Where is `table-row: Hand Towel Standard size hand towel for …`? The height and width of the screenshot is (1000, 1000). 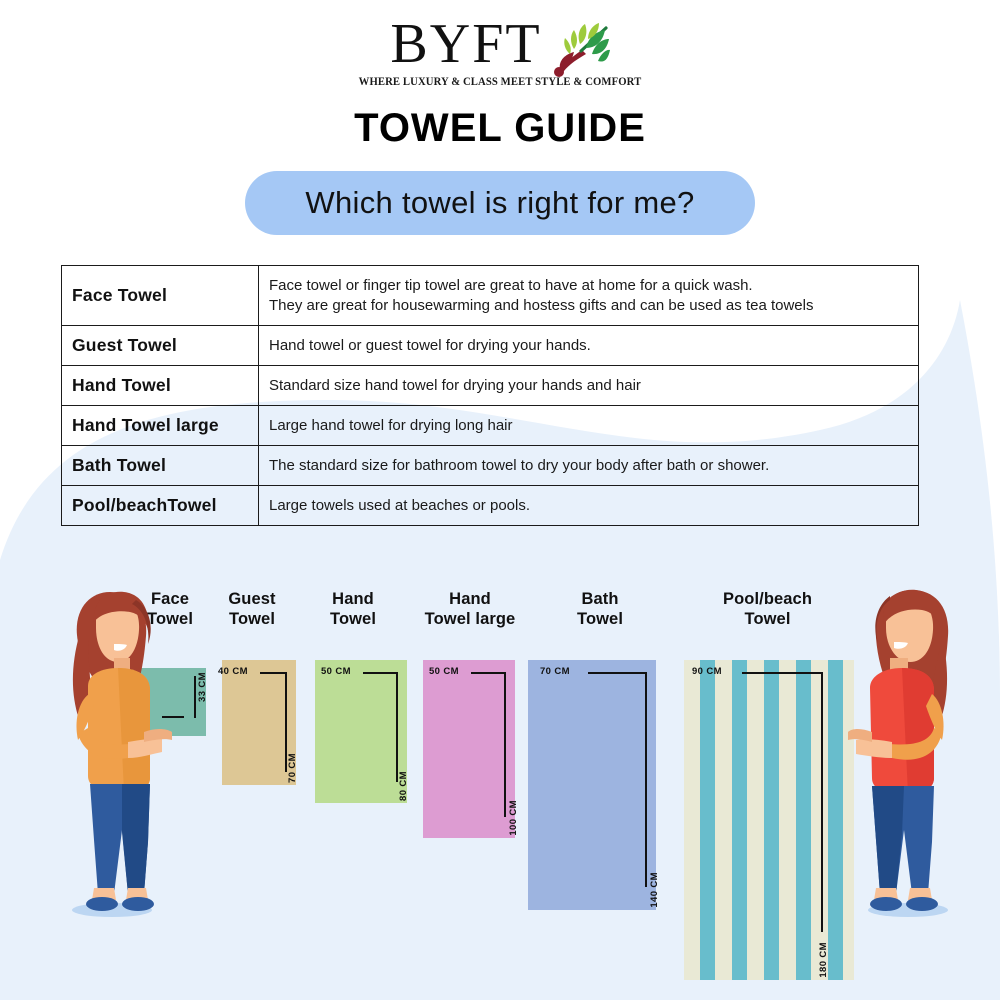 table-row: Hand Towel Standard size hand towel for … is located at coordinates (490, 385).